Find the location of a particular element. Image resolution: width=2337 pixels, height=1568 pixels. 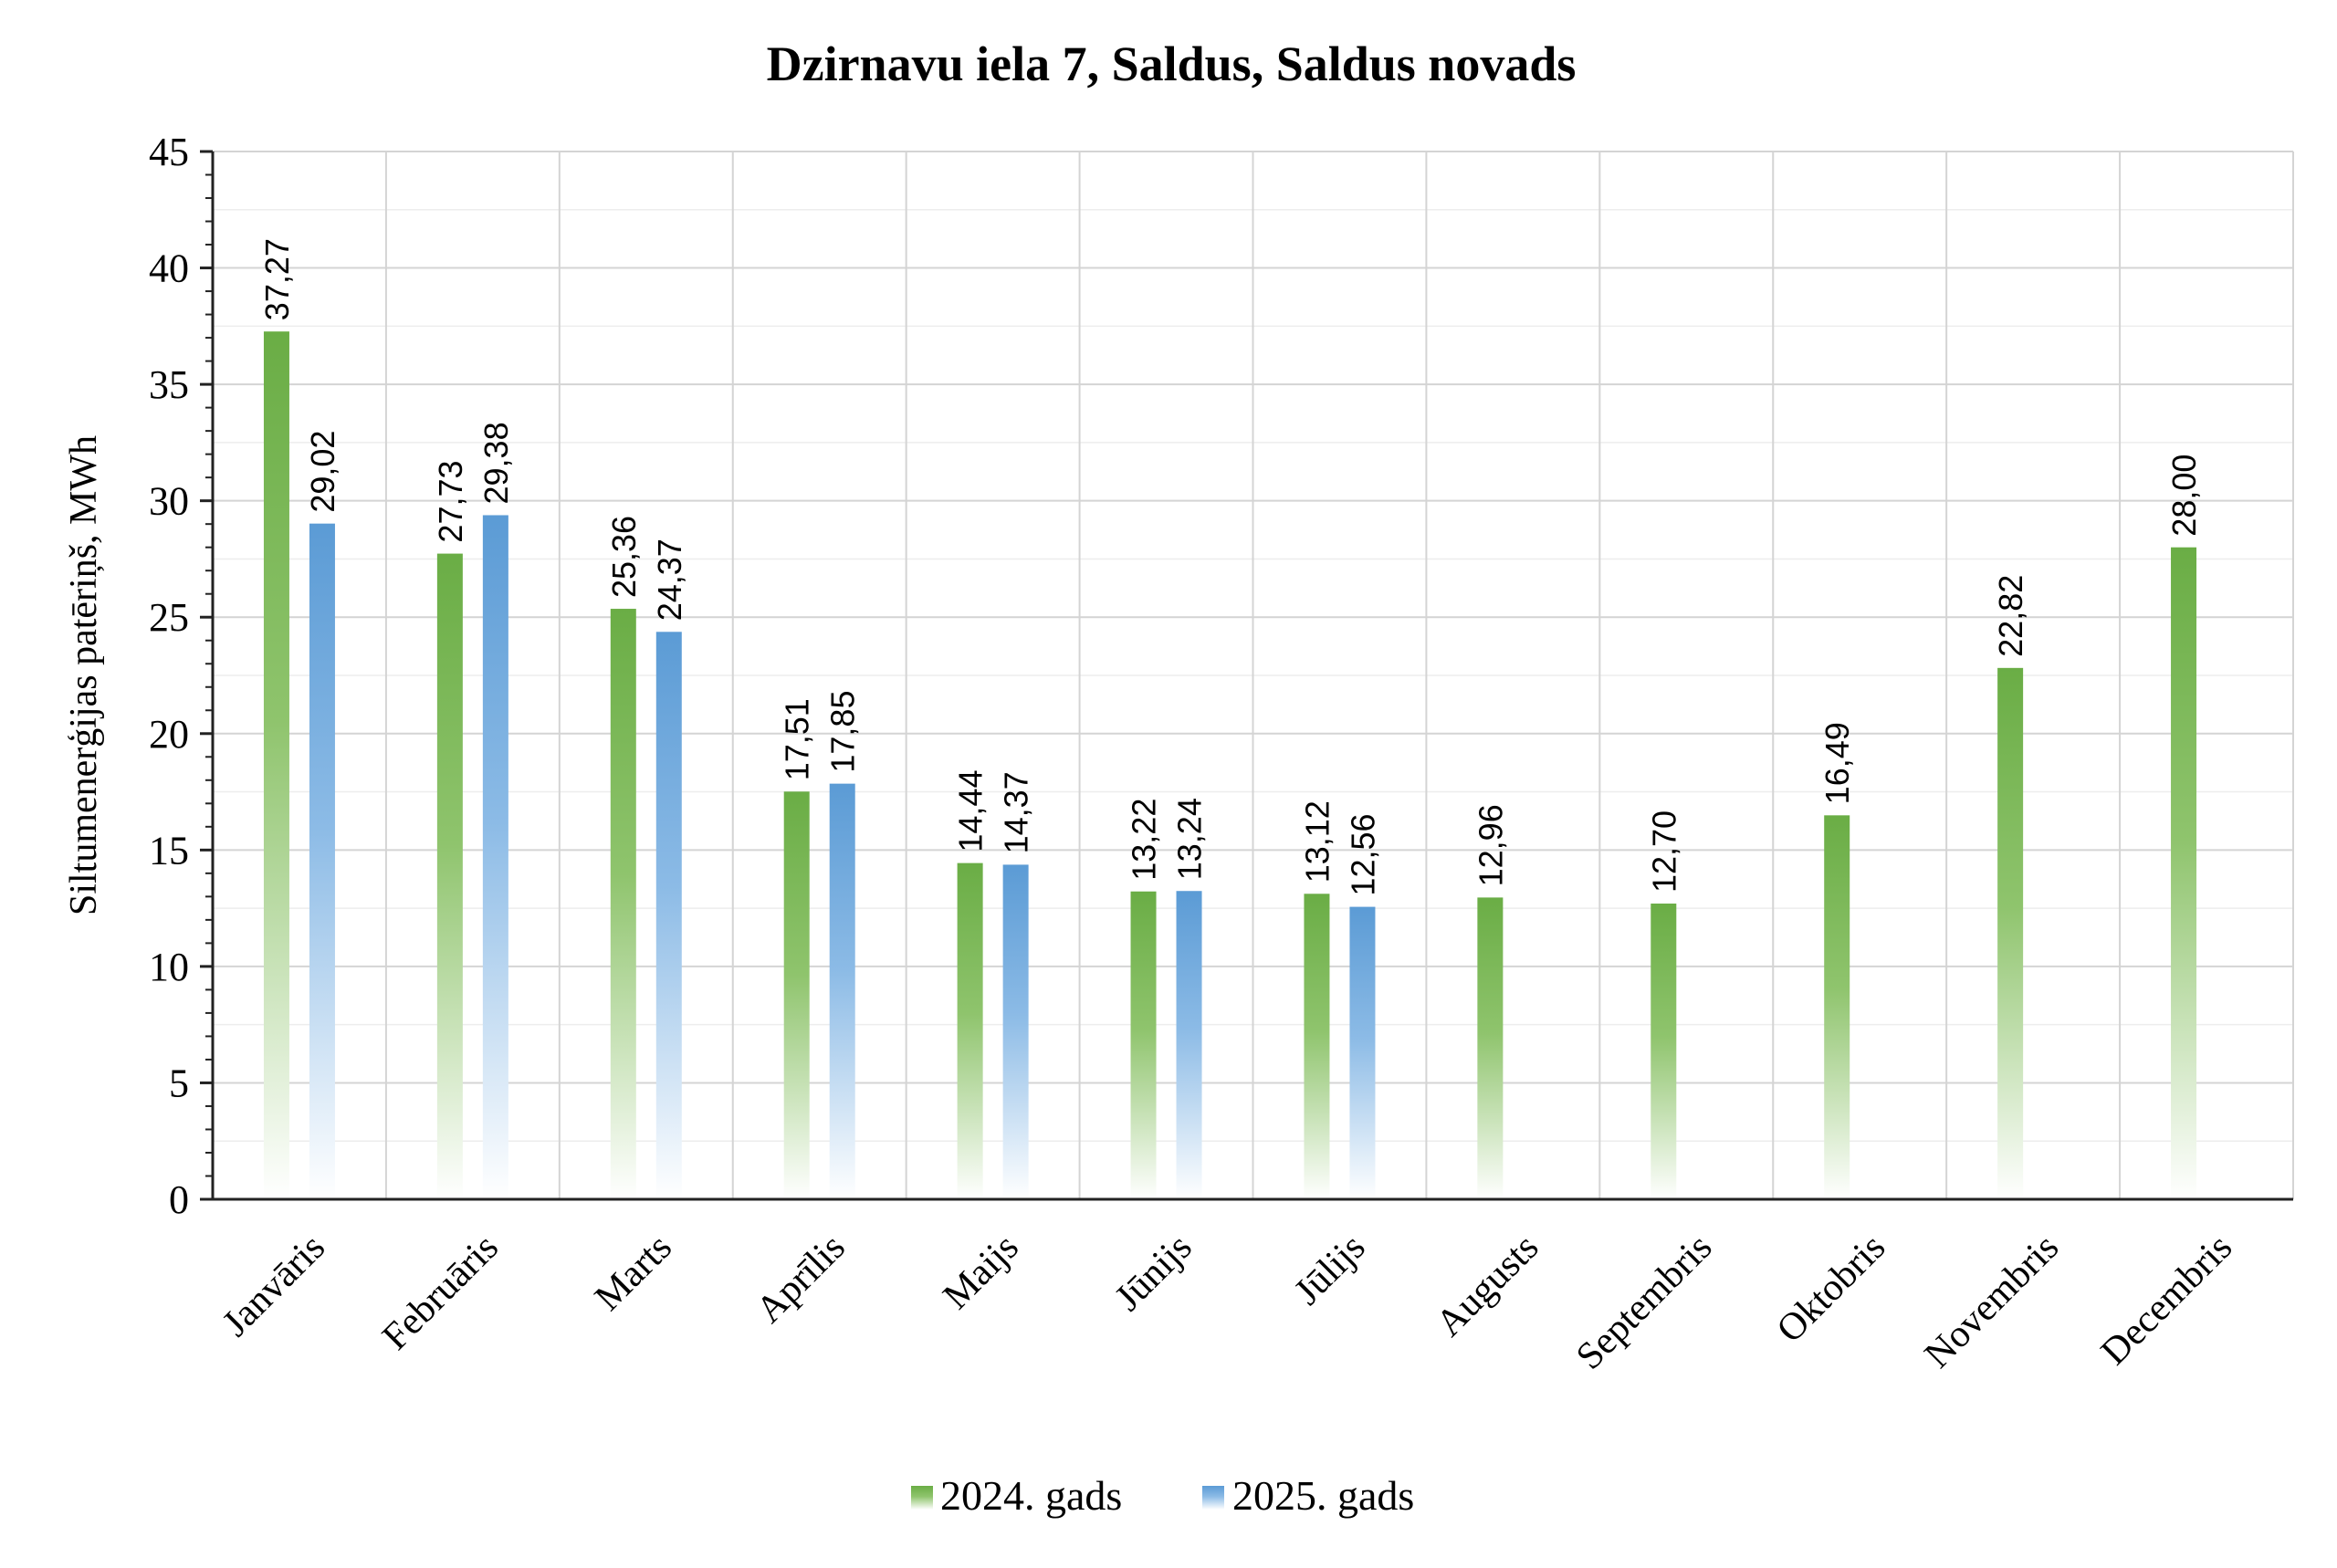

data-label: 14,44 is located at coordinates (971, 811).